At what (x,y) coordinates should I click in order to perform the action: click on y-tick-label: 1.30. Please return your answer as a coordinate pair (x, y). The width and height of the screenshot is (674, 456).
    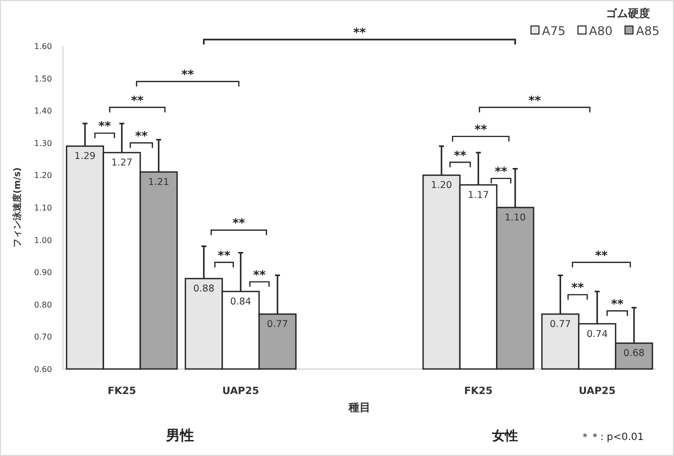
    Looking at the image, I should click on (43, 143).